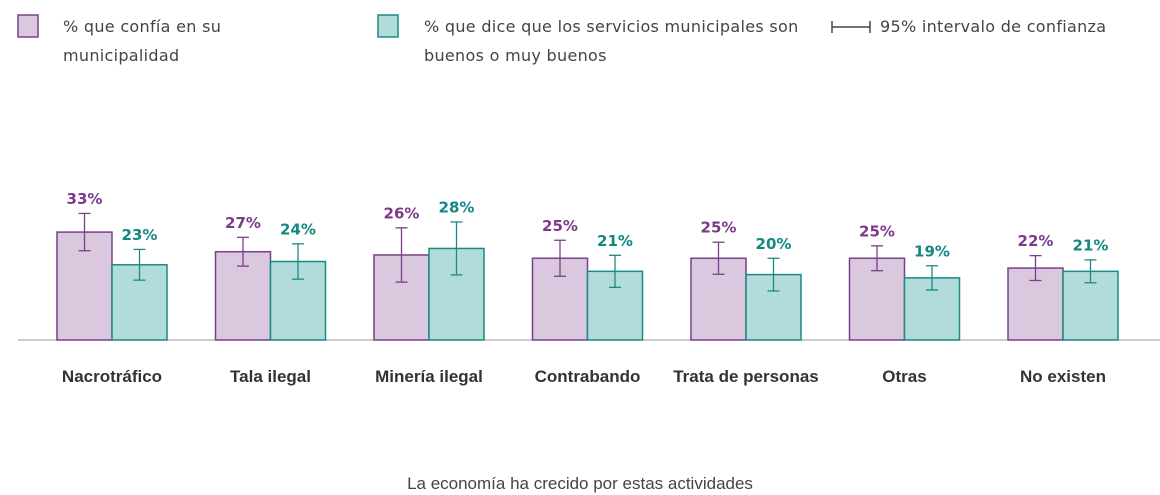 Image resolution: width=1160 pixels, height=495 pixels. I want to click on x-tick-label: Contrabando, so click(587, 376).